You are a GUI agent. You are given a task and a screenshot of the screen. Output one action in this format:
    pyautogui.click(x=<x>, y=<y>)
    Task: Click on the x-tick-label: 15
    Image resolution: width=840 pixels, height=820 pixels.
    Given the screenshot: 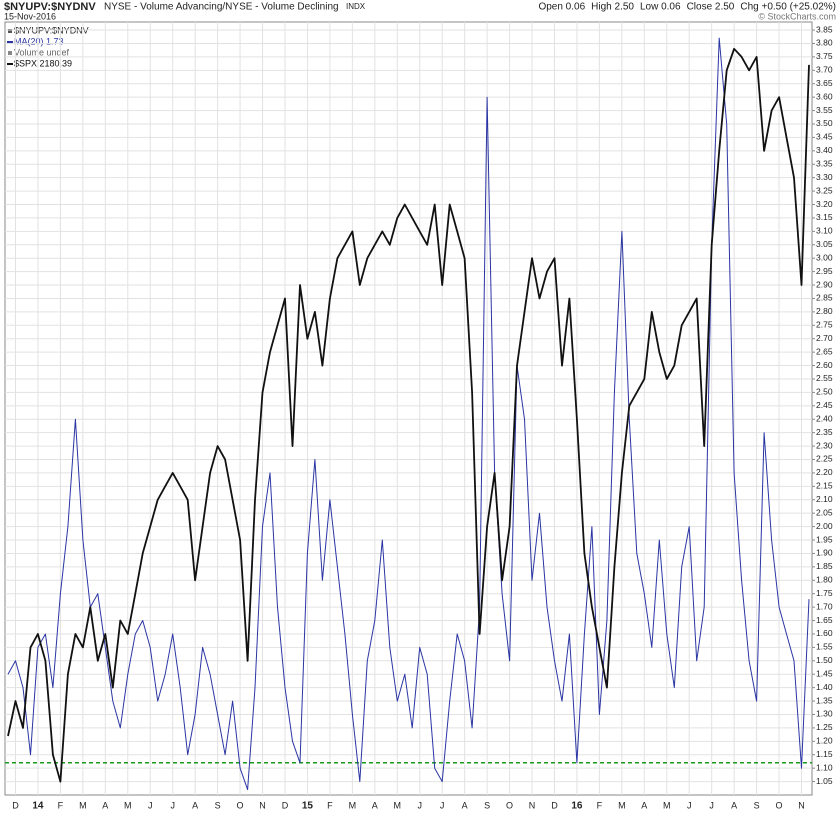 What is the action you would take?
    pyautogui.click(x=308, y=806)
    